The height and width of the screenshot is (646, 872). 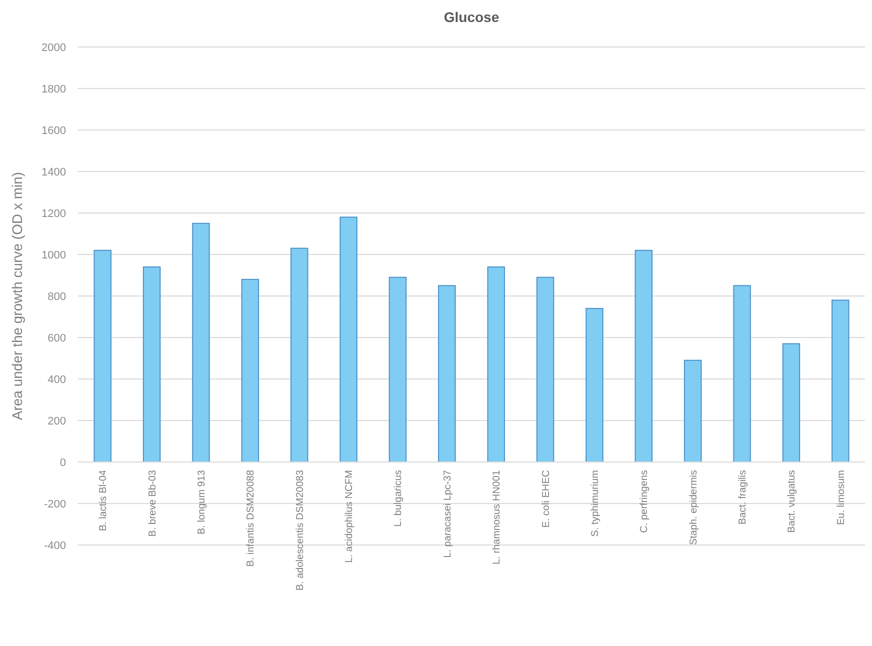 I want to click on y-tick-label: -400, so click(x=55, y=546).